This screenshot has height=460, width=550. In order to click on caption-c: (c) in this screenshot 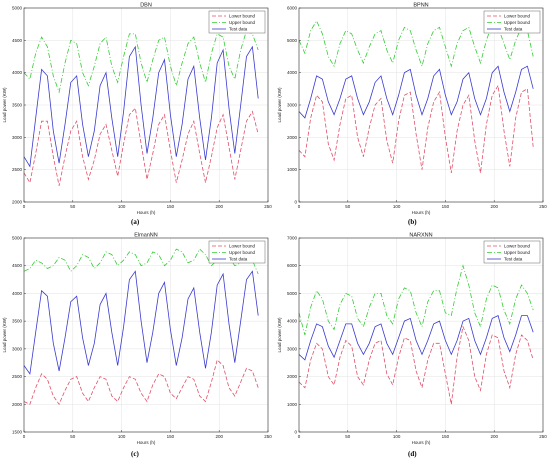, I will do `click(135, 454)`.